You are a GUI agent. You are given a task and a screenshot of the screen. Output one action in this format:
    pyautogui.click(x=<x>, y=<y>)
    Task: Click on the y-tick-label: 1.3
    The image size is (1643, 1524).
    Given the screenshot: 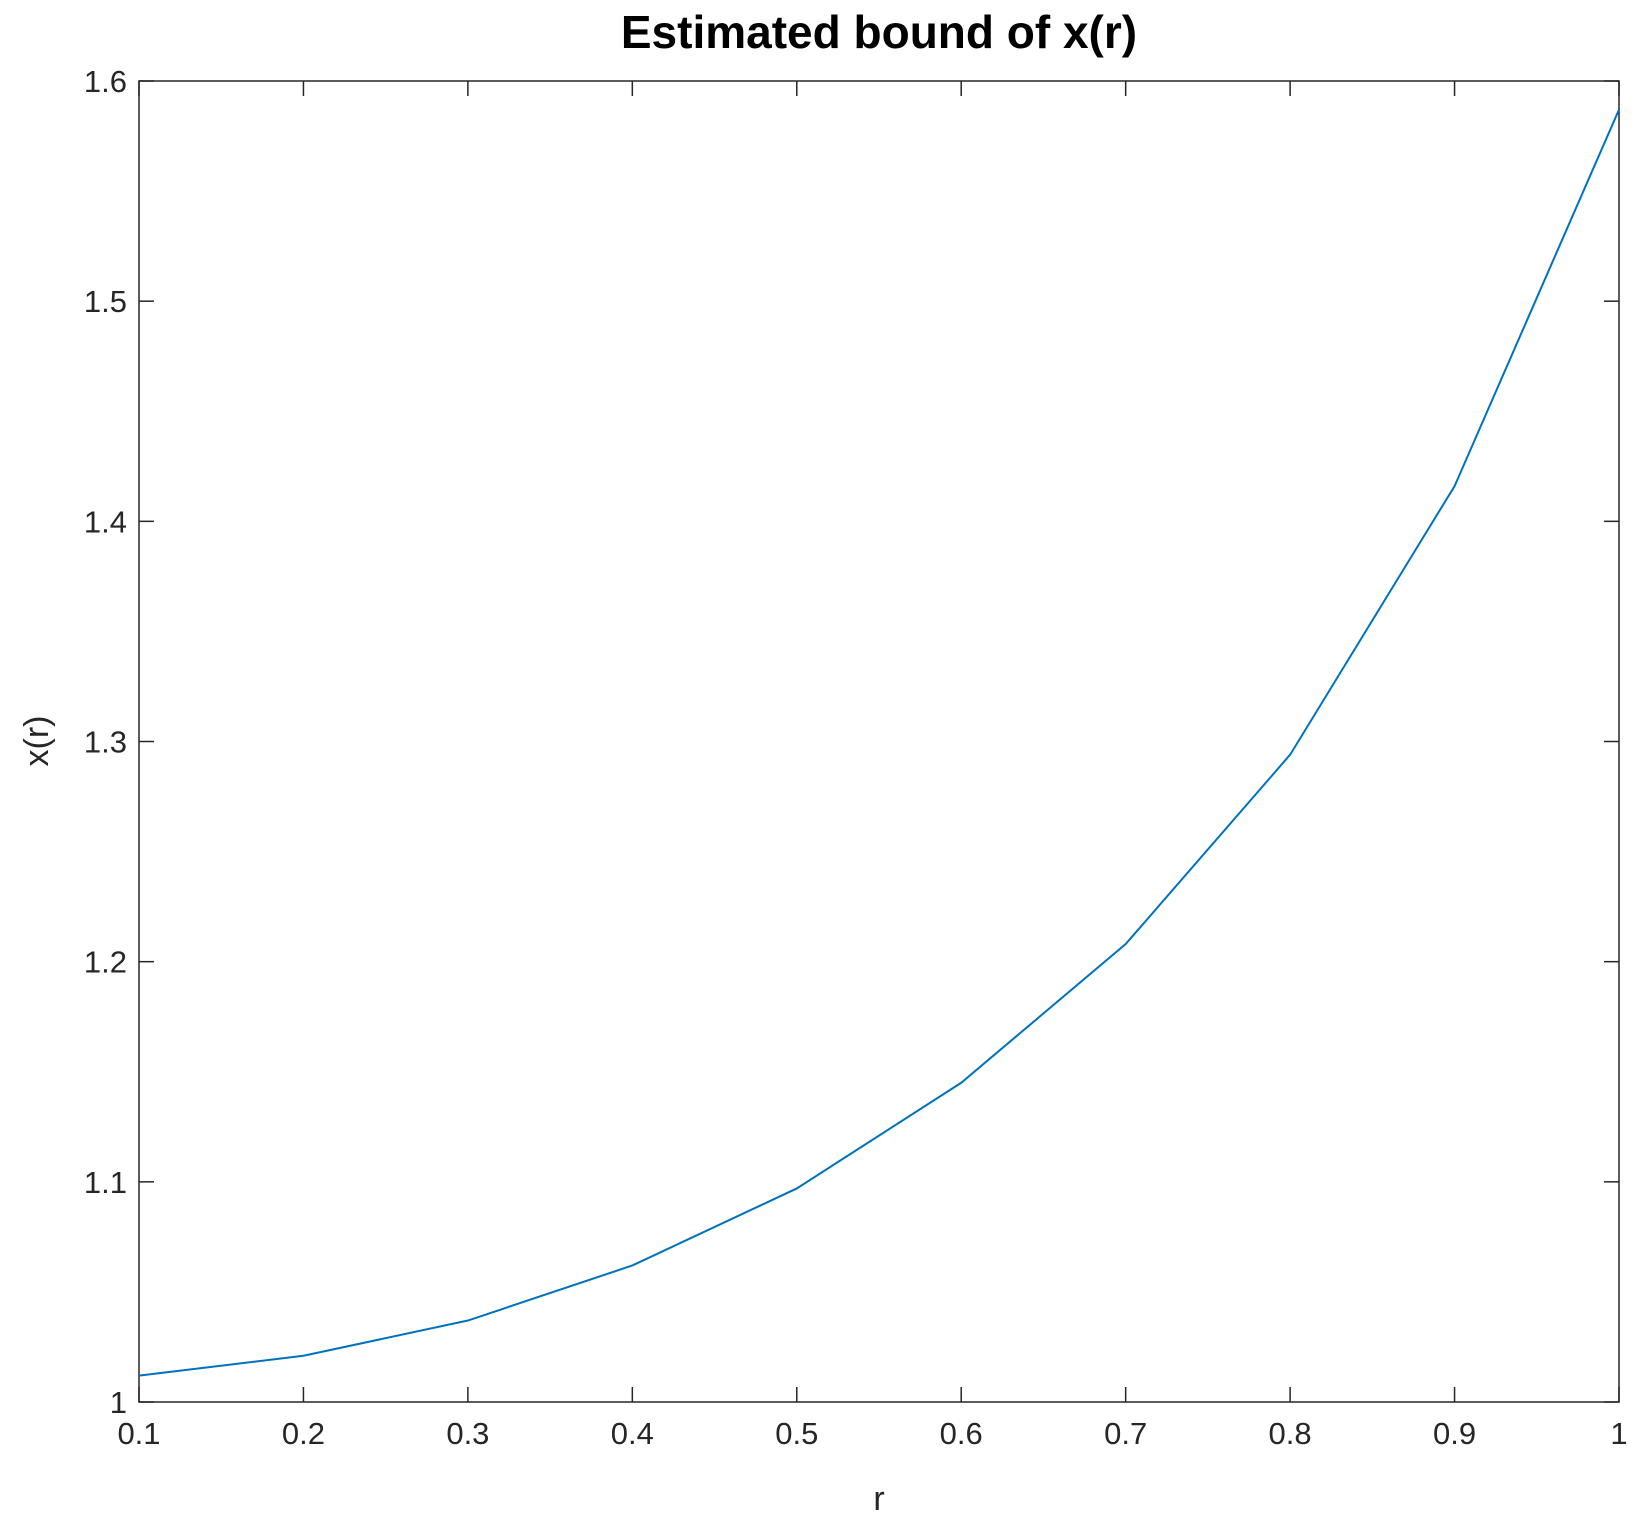 What is the action you would take?
    pyautogui.click(x=105, y=742)
    